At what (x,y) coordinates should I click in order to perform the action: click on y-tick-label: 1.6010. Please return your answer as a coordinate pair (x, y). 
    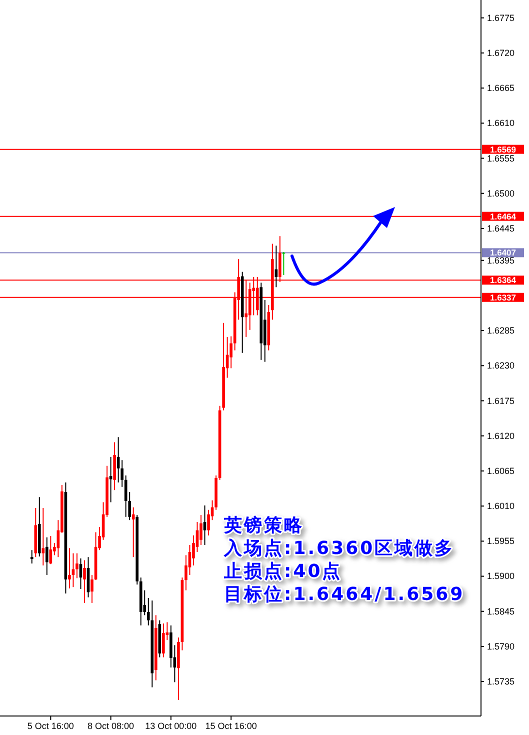
    Looking at the image, I should click on (501, 506).